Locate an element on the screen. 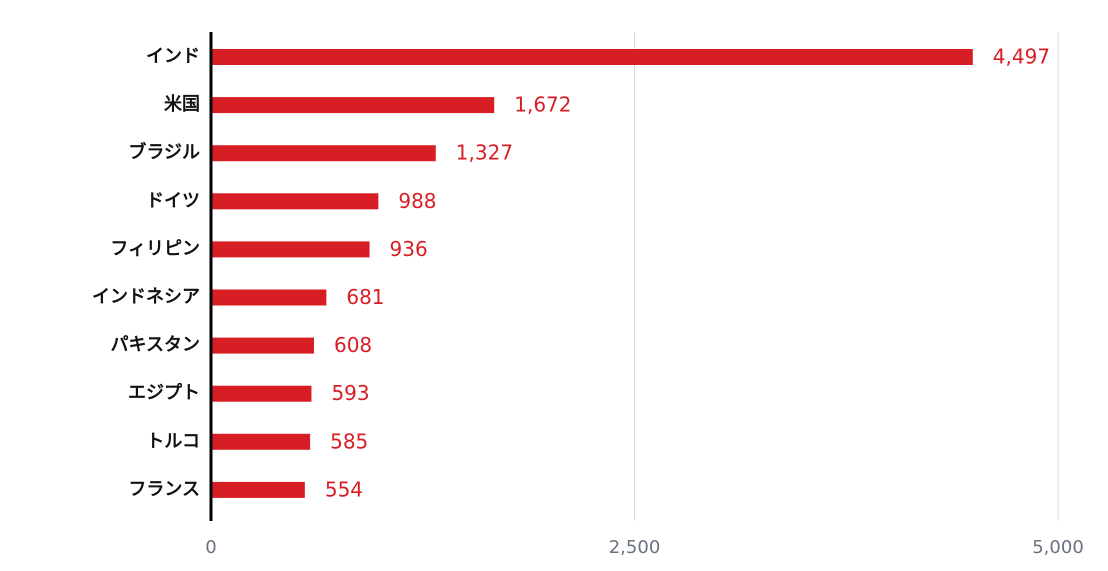  category-label: フランス is located at coordinates (164, 489).